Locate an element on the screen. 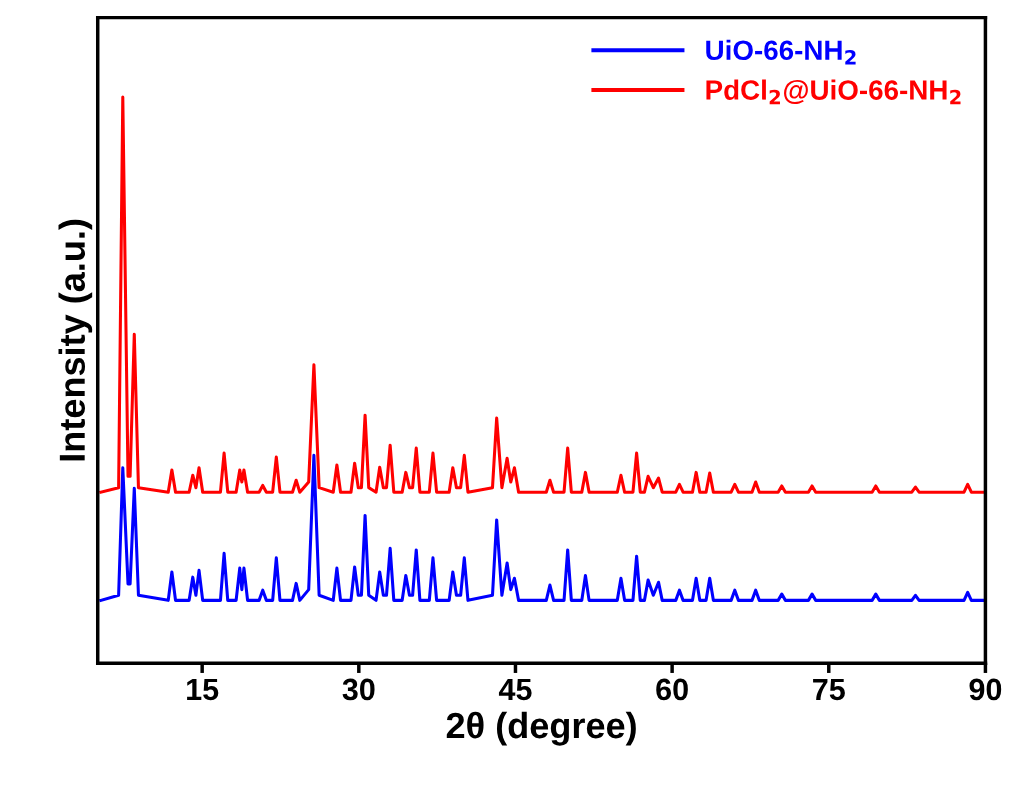 The width and height of the screenshot is (1018, 801). x-tick-label: 15 is located at coordinates (203, 689).